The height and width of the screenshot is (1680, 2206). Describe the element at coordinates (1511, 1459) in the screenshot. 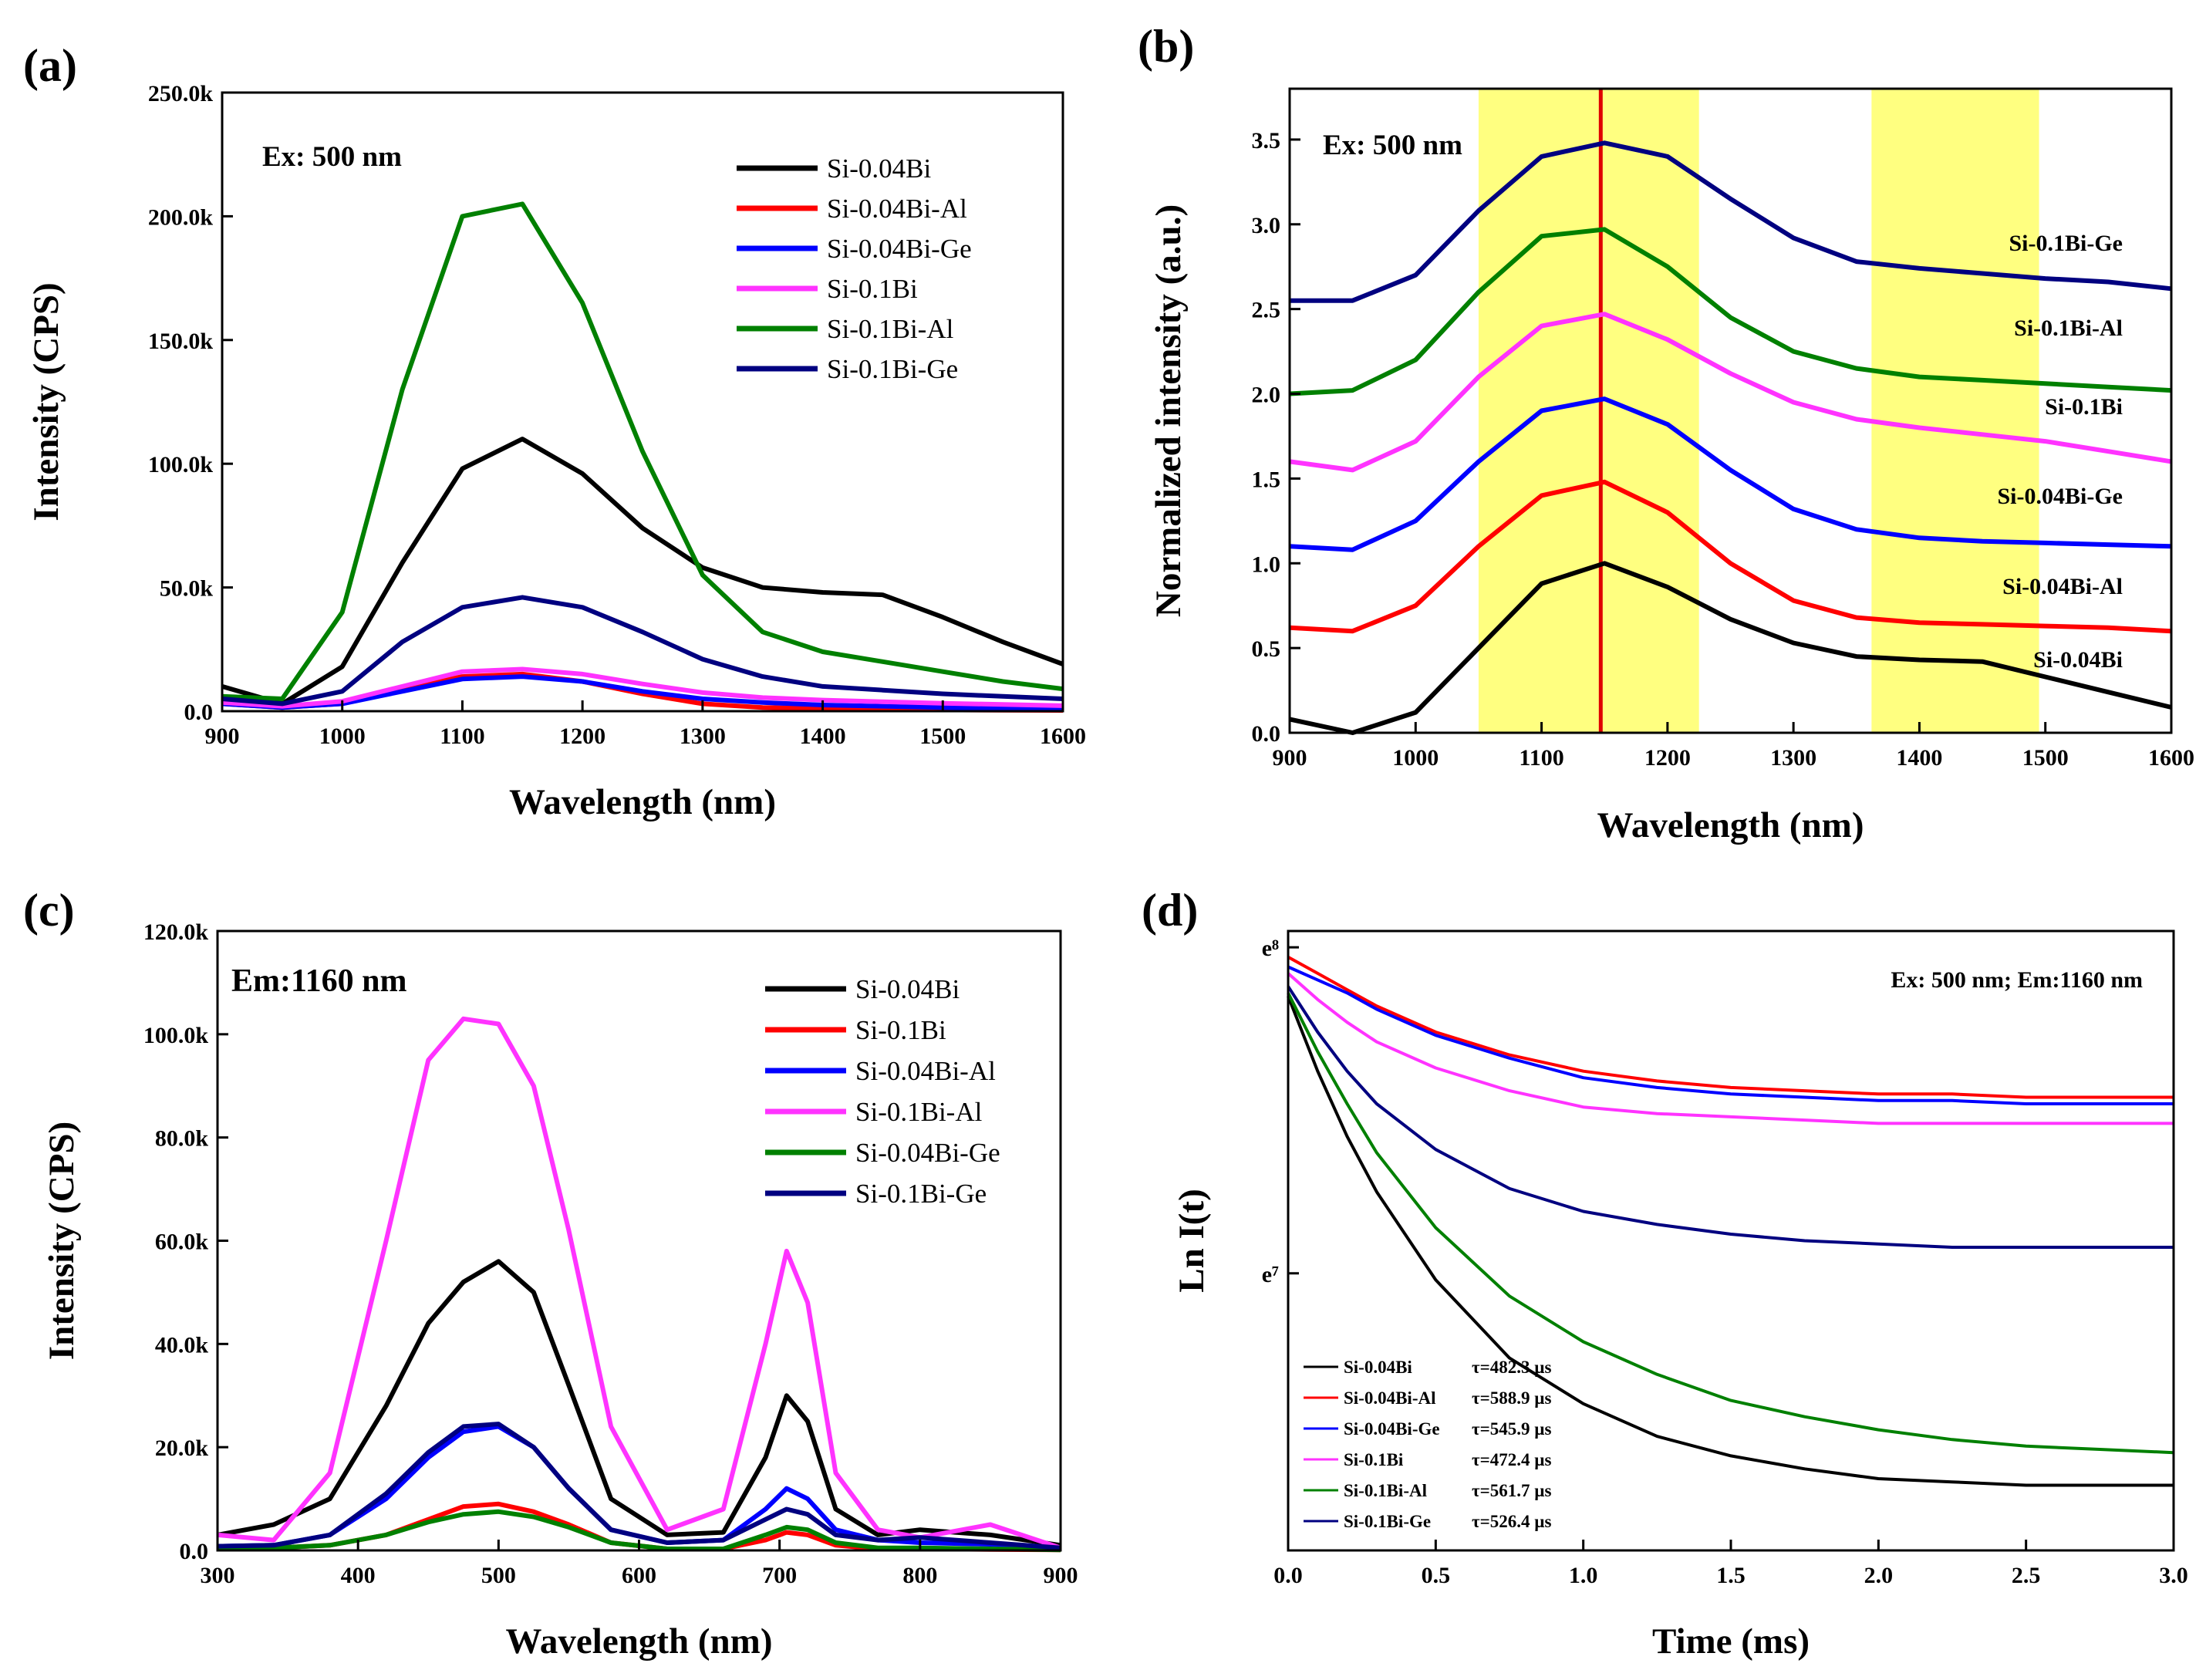

I see `fit-legend-tau: τ=472.4 µs` at that location.